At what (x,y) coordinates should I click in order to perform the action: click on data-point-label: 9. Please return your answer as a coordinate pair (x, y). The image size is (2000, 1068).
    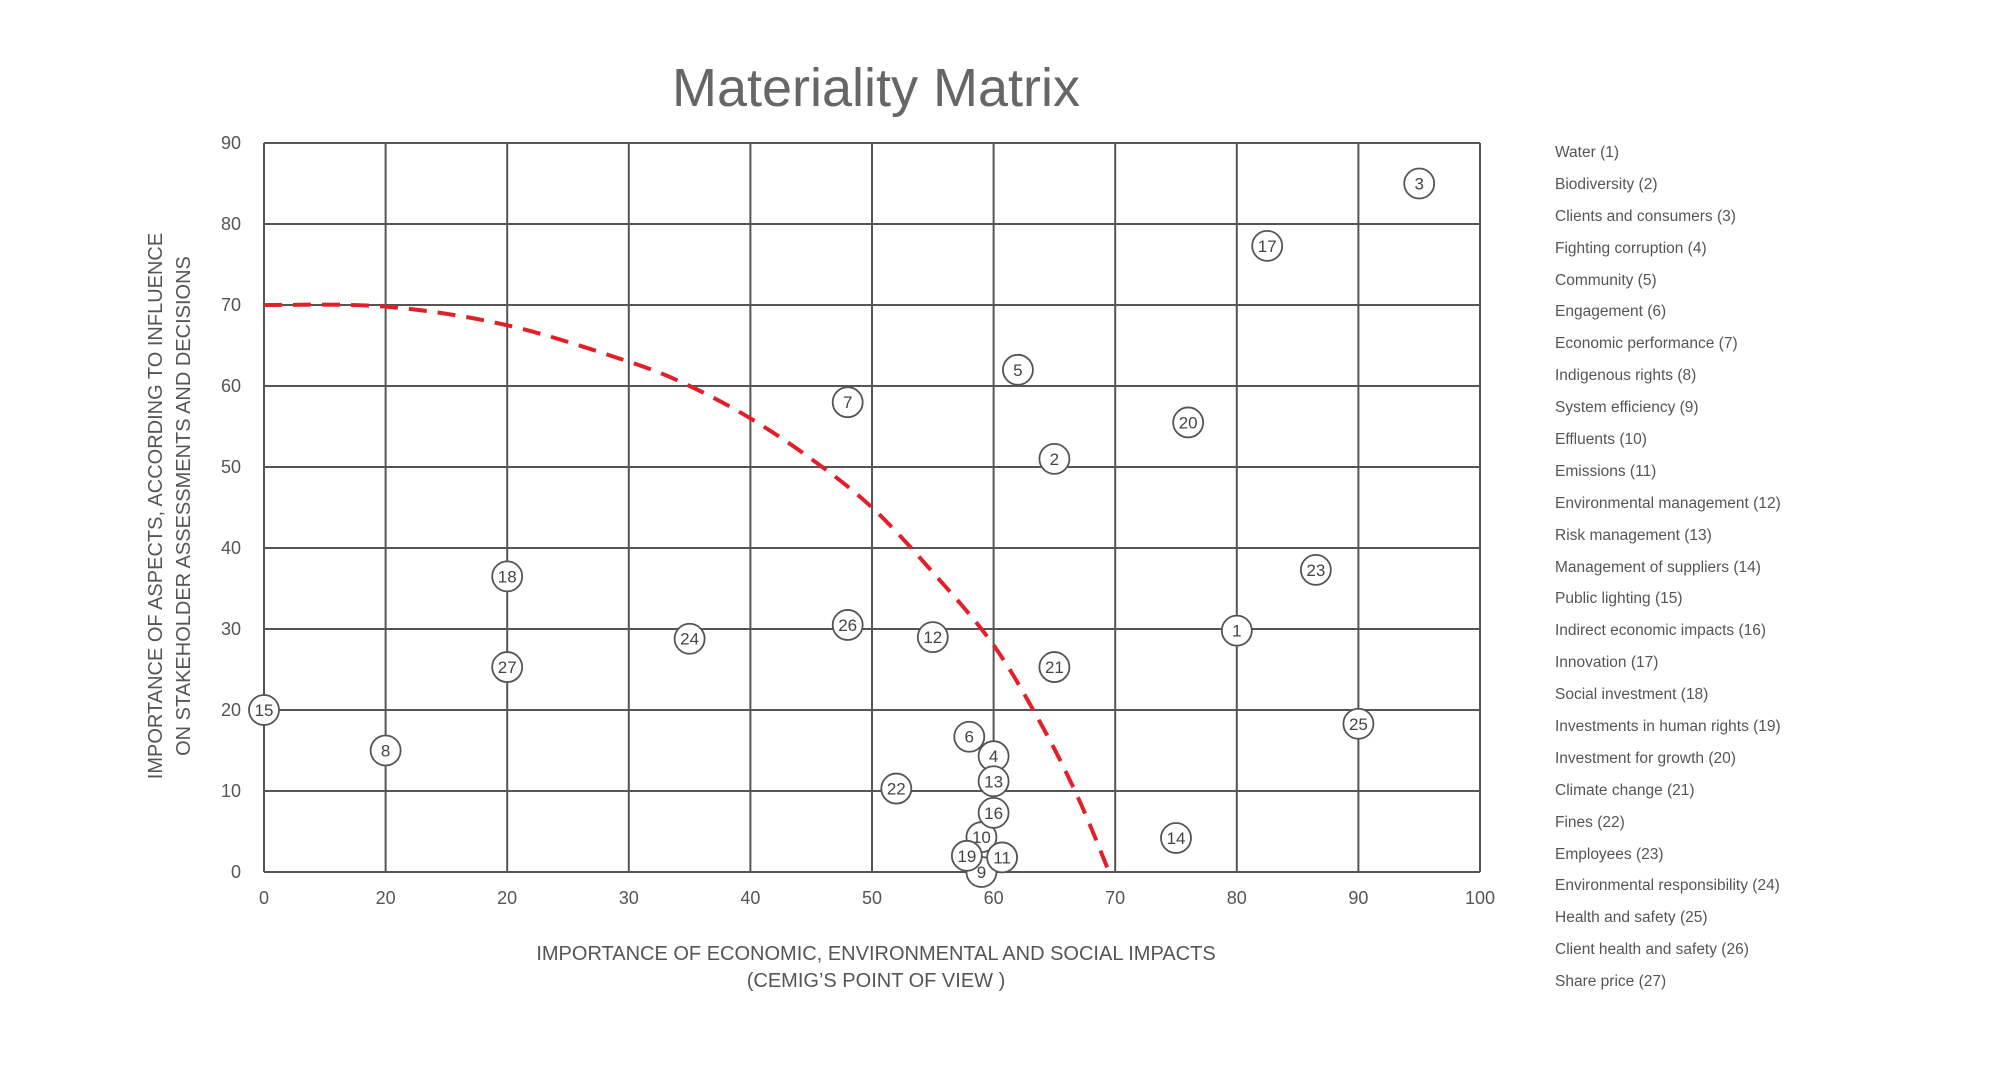
    Looking at the image, I should click on (981, 872).